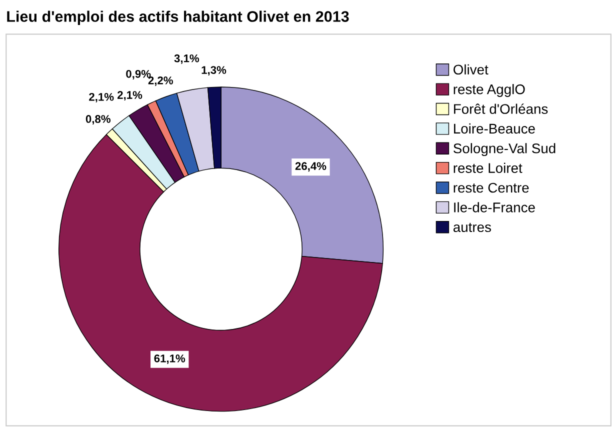 Image resolution: width=614 pixels, height=428 pixels. What do you see at coordinates (187, 59) in the screenshot?
I see `data-label: 3,1%` at bounding box center [187, 59].